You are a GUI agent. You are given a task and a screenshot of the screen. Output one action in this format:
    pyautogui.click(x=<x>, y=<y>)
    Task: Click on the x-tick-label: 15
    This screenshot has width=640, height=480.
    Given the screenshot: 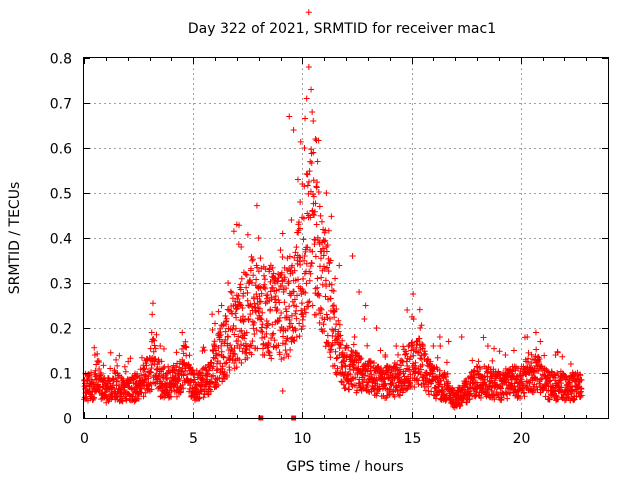 What is the action you would take?
    pyautogui.click(x=413, y=439)
    